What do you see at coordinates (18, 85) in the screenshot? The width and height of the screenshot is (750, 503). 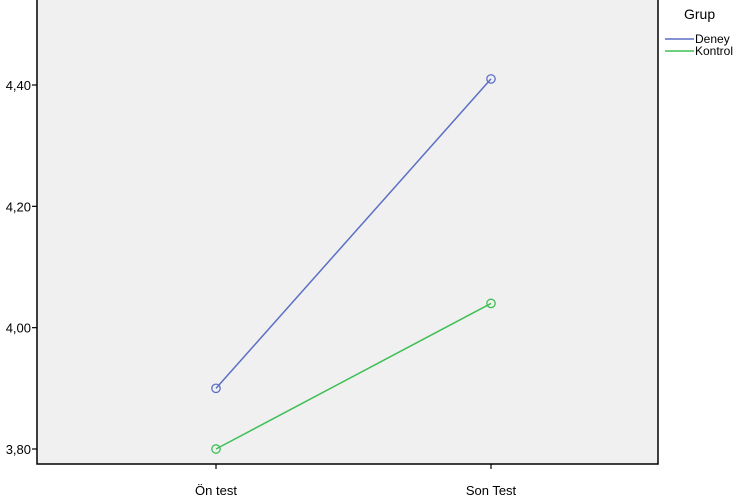 I see `y-tick-label: 4,40` at bounding box center [18, 85].